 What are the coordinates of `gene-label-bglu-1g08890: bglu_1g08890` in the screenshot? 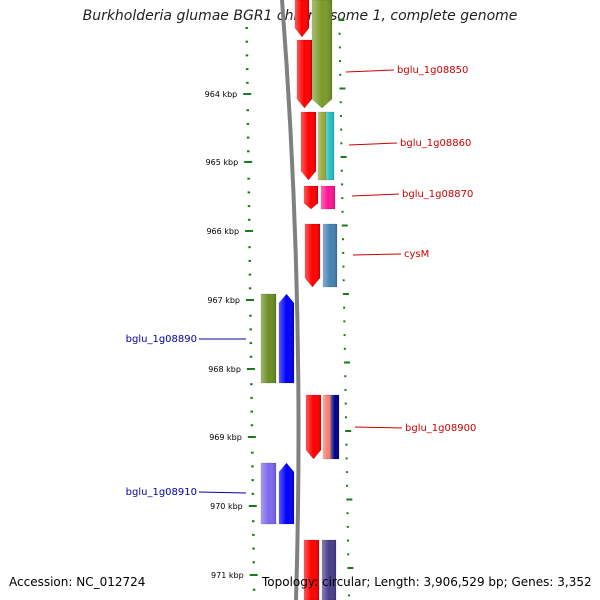 It's located at (161, 339).